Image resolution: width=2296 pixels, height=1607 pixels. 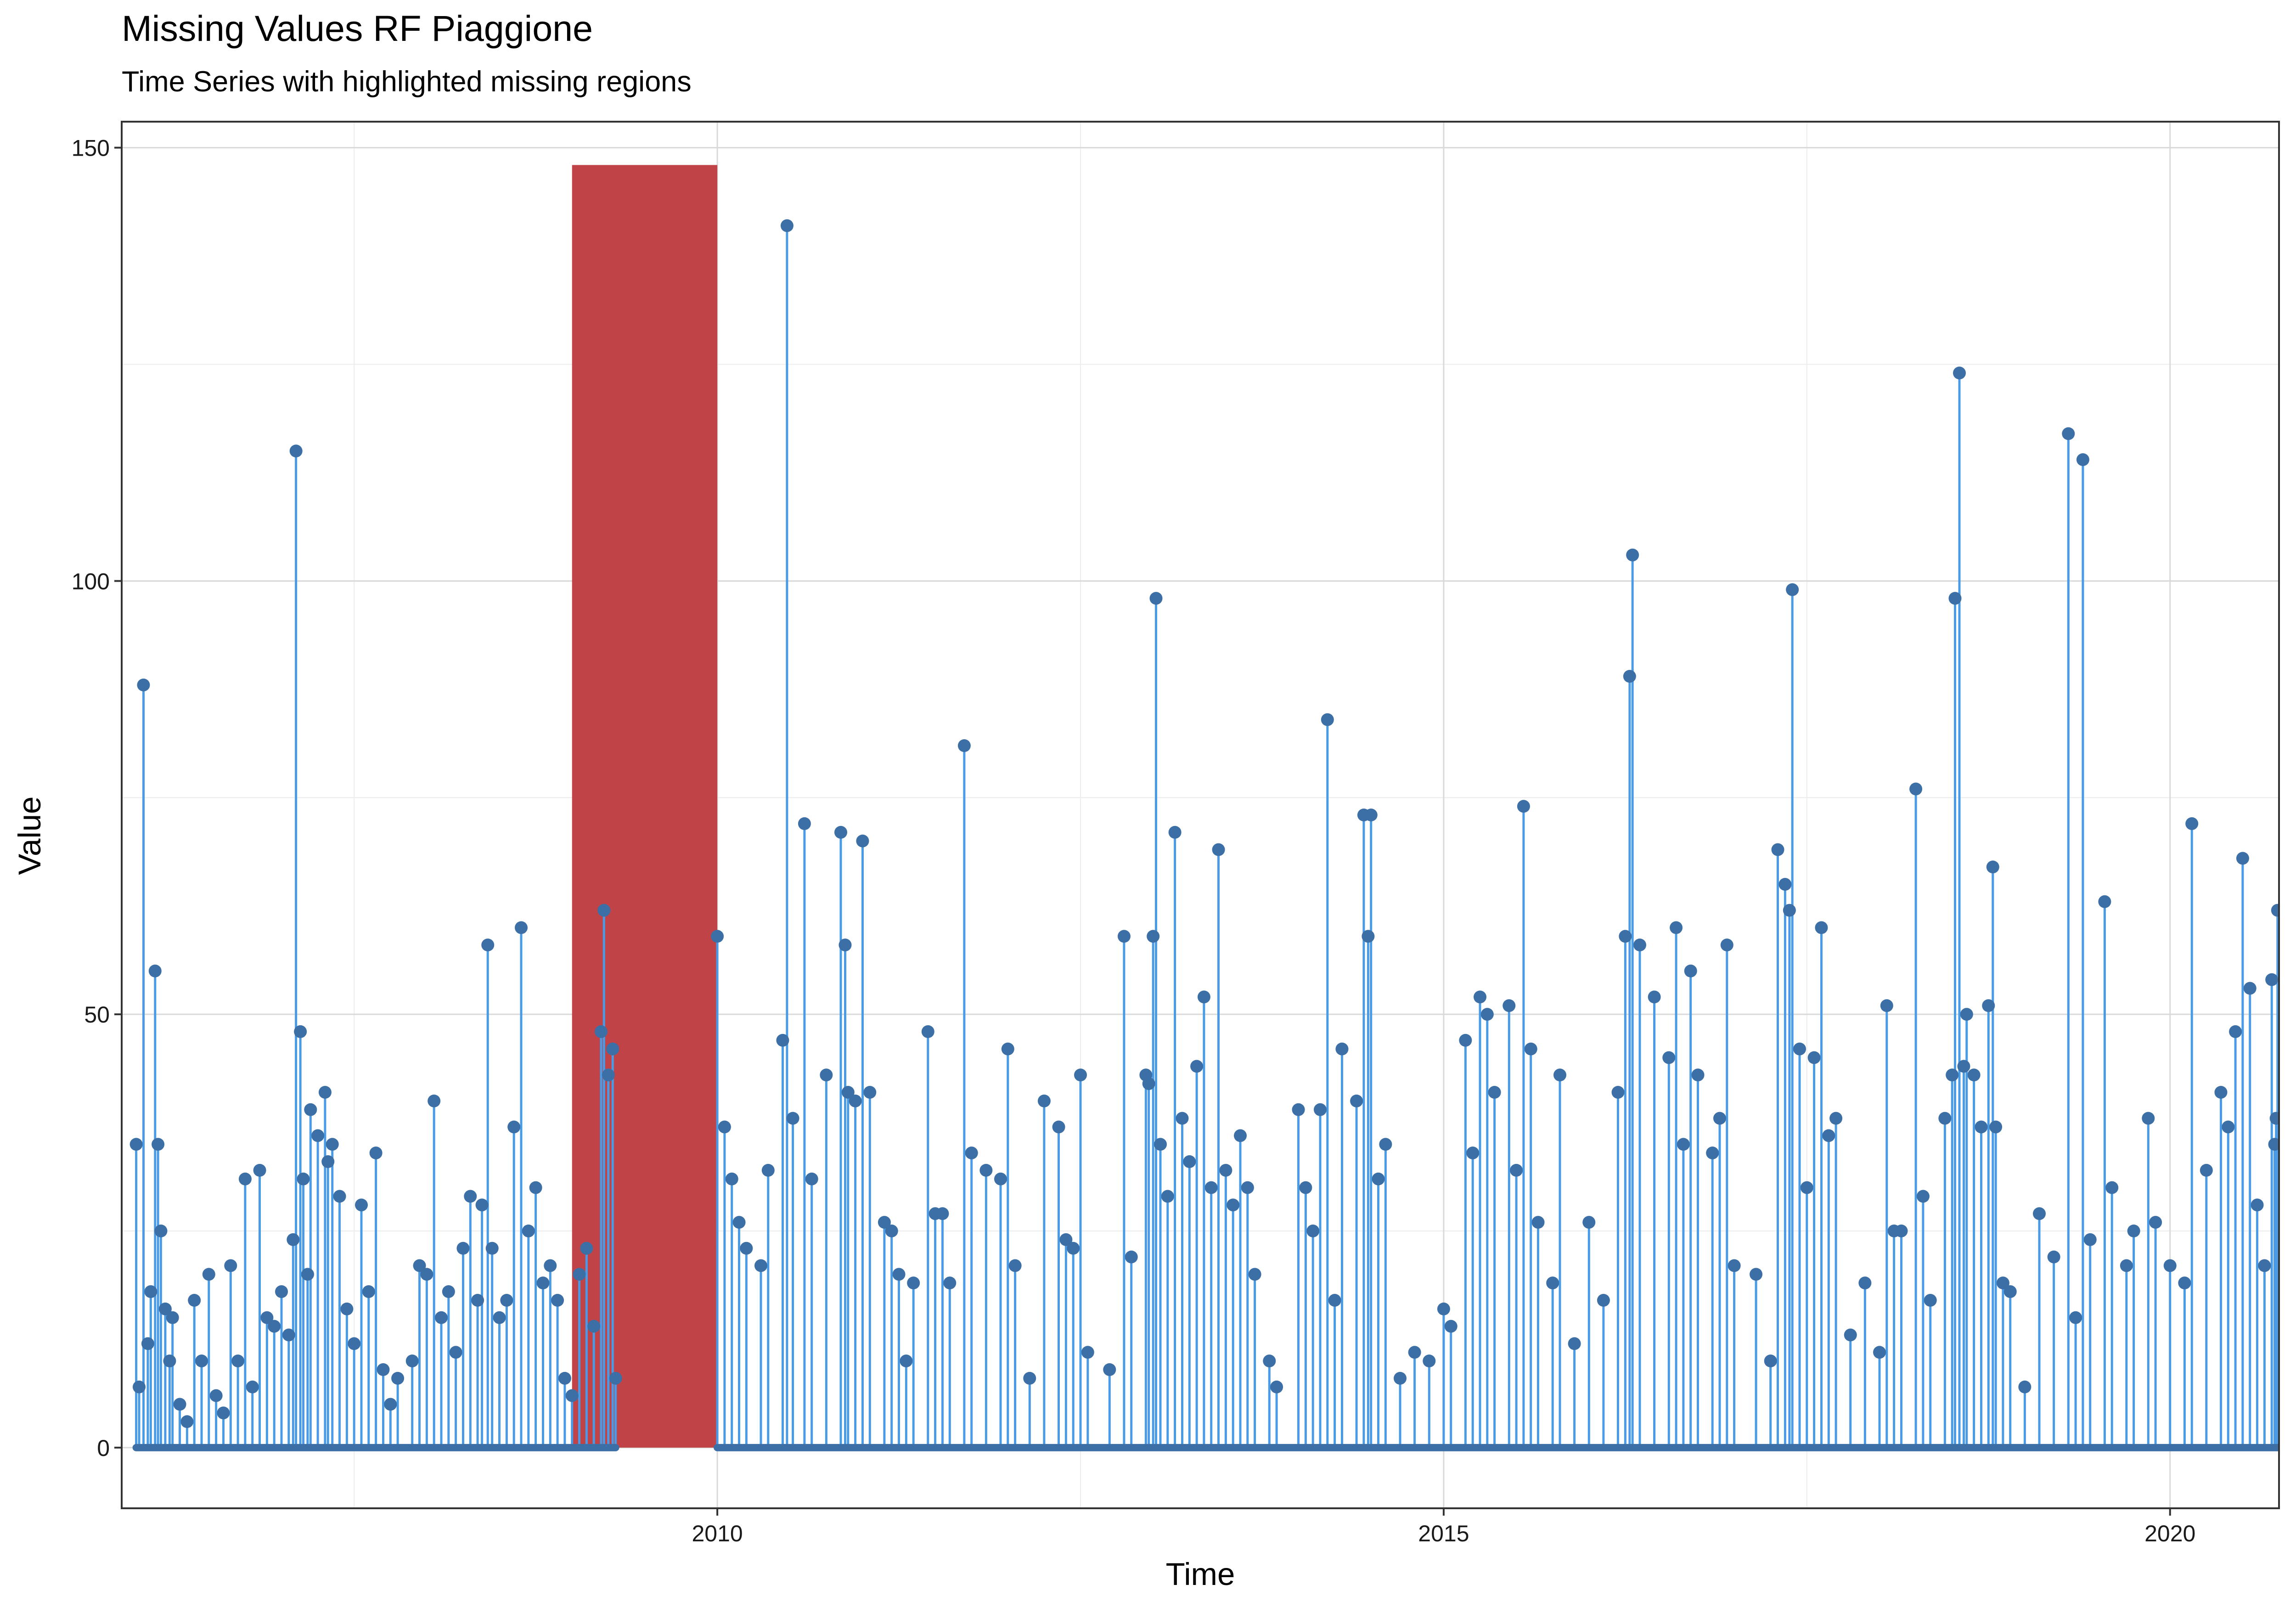 What do you see at coordinates (29, 835) in the screenshot?
I see `y-axis-title: Value` at bounding box center [29, 835].